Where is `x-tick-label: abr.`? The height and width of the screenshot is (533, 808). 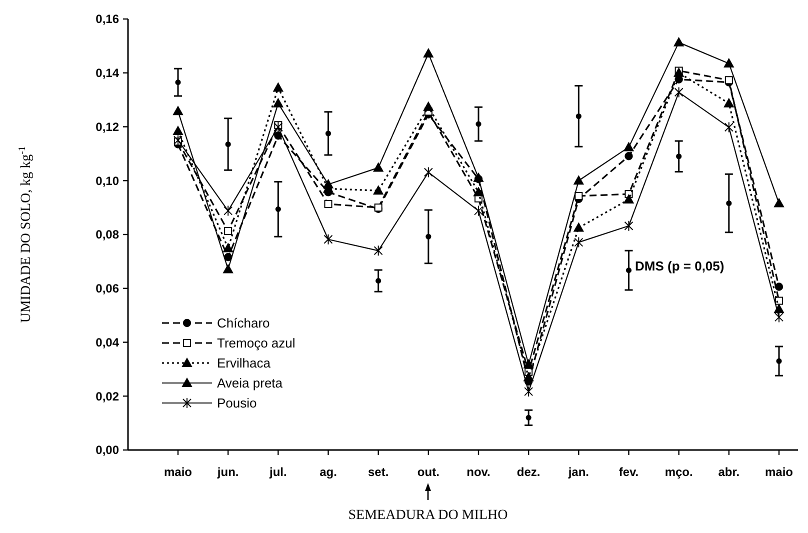 x-tick-label: abr. is located at coordinates (729, 472).